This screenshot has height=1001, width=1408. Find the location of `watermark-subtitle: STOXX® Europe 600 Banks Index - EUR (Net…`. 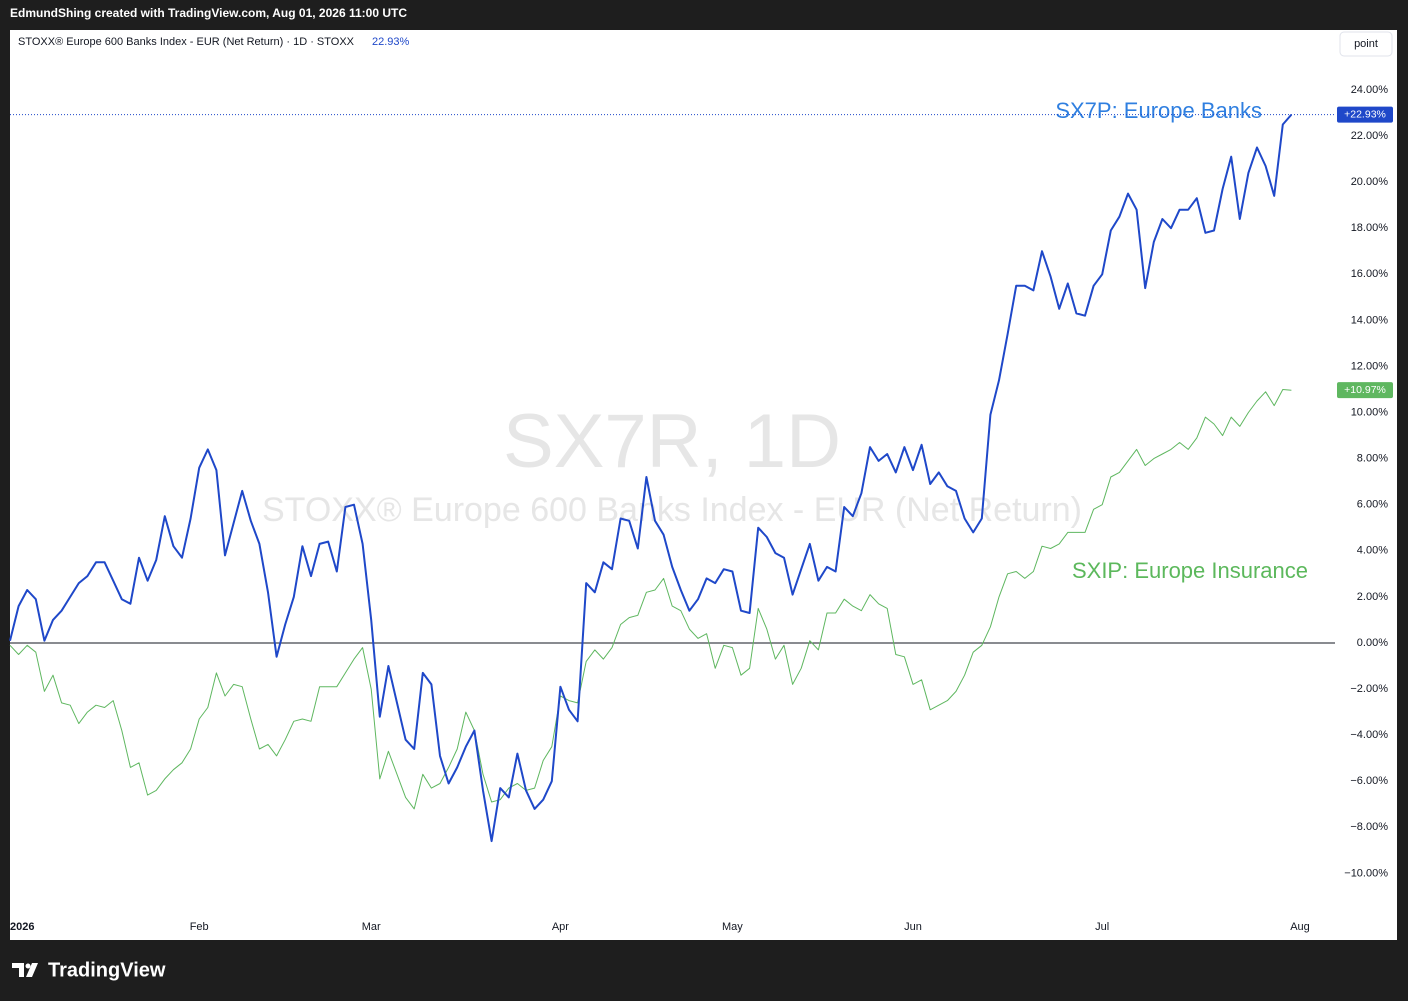

watermark-subtitle: STOXX® Europe 600 Banks Index - EUR (Net… is located at coordinates (672, 510).